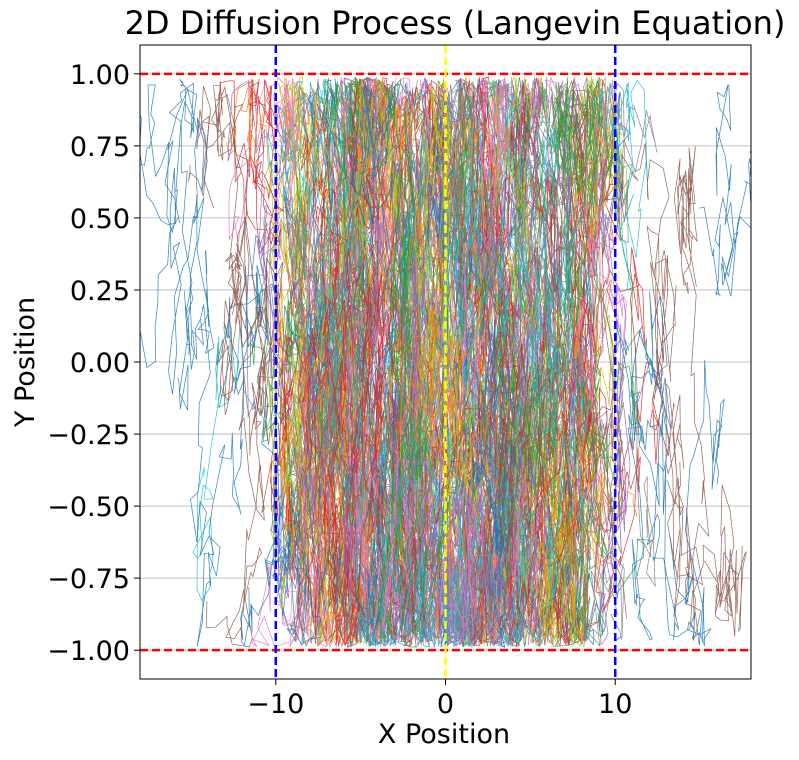 The width and height of the screenshot is (799, 760). Describe the element at coordinates (444, 734) in the screenshot. I see `x-axis-label: X Position` at that location.